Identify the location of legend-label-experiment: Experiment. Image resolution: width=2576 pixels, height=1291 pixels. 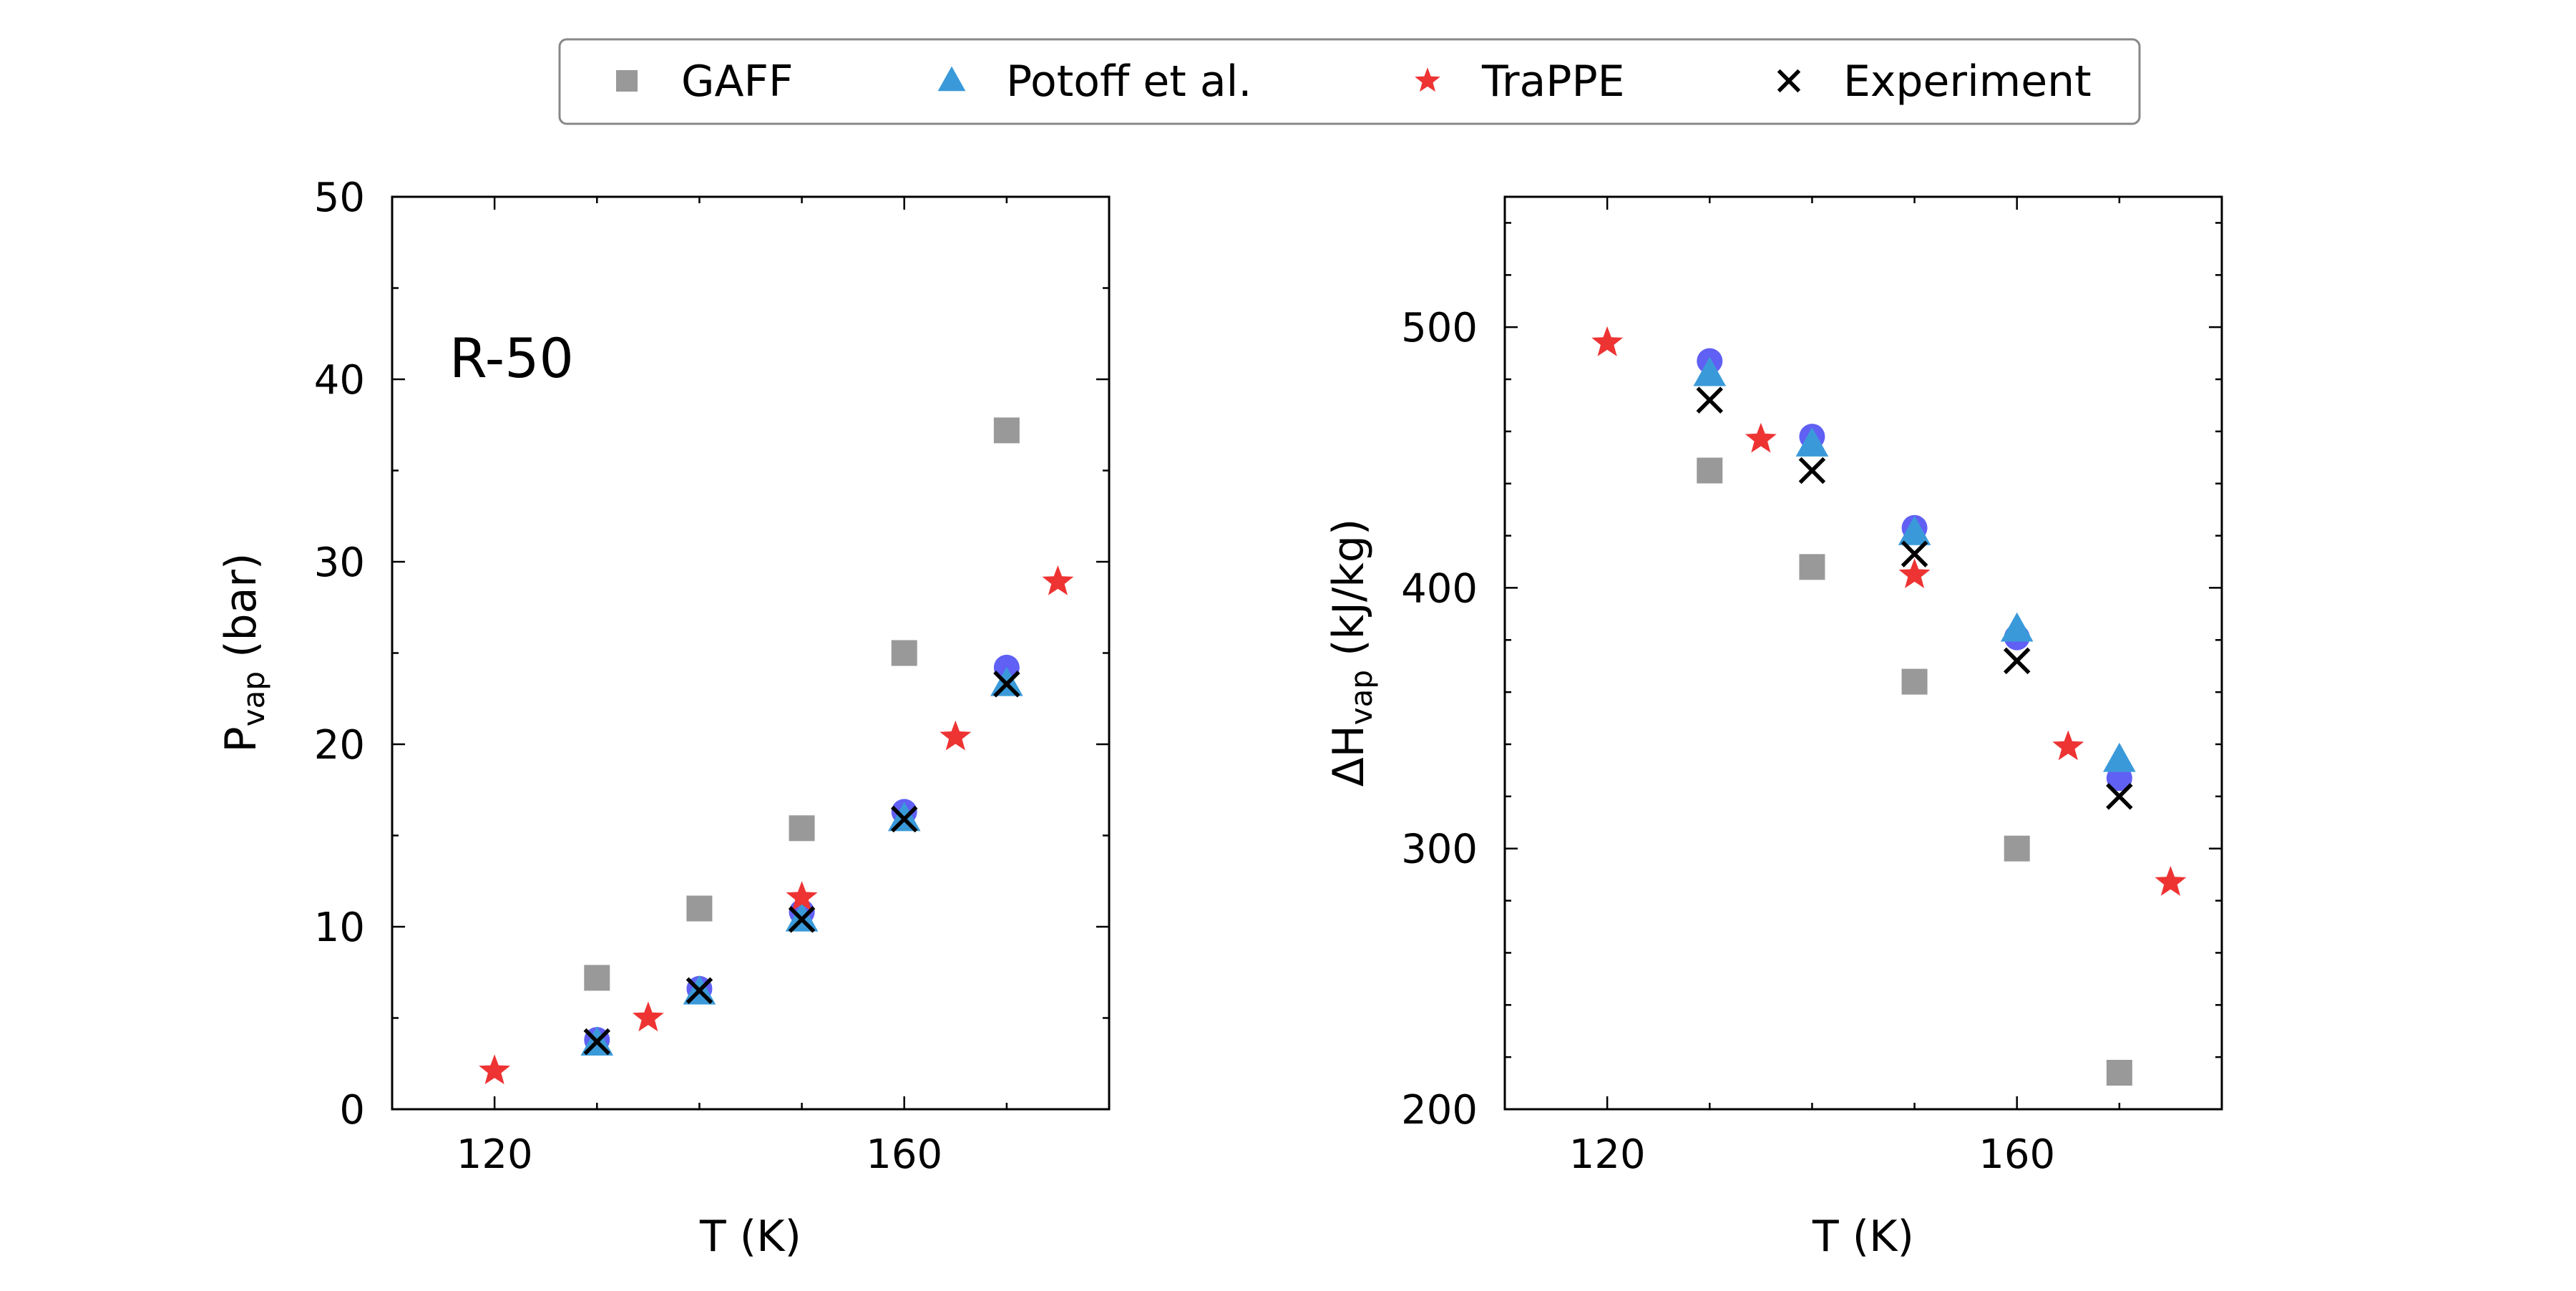
(1967, 82).